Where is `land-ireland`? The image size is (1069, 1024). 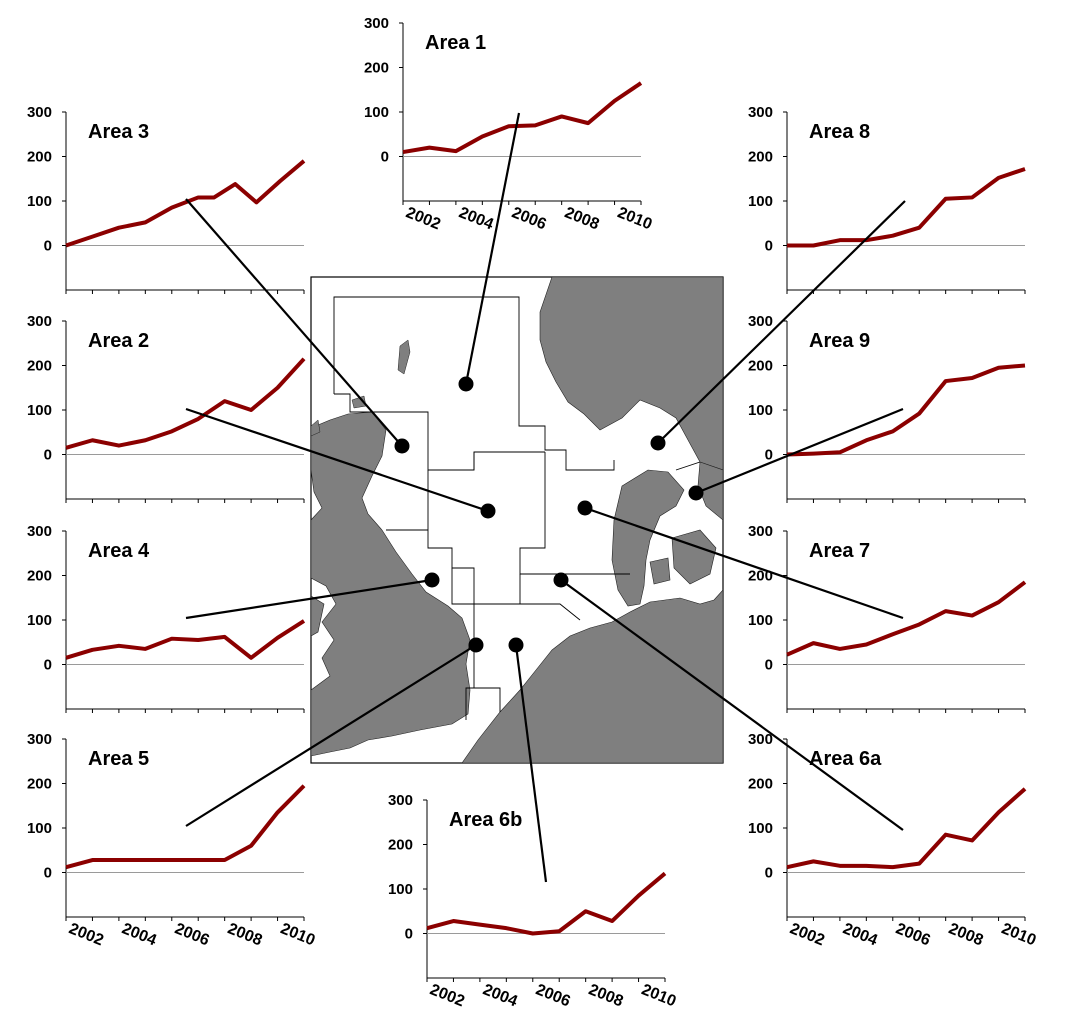
land-ireland is located at coordinates (318, 616).